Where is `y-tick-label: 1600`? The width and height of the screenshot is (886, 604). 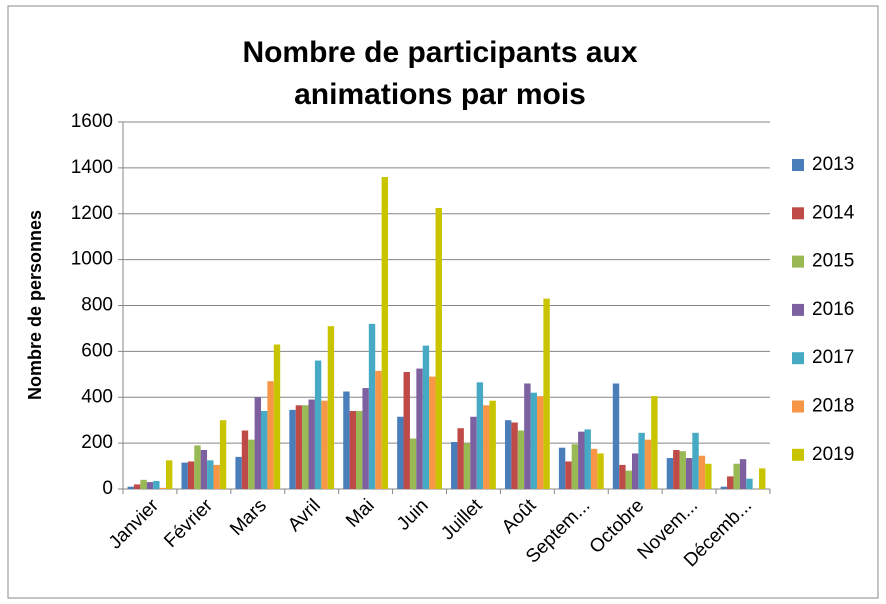
y-tick-label: 1600 is located at coordinates (92, 121).